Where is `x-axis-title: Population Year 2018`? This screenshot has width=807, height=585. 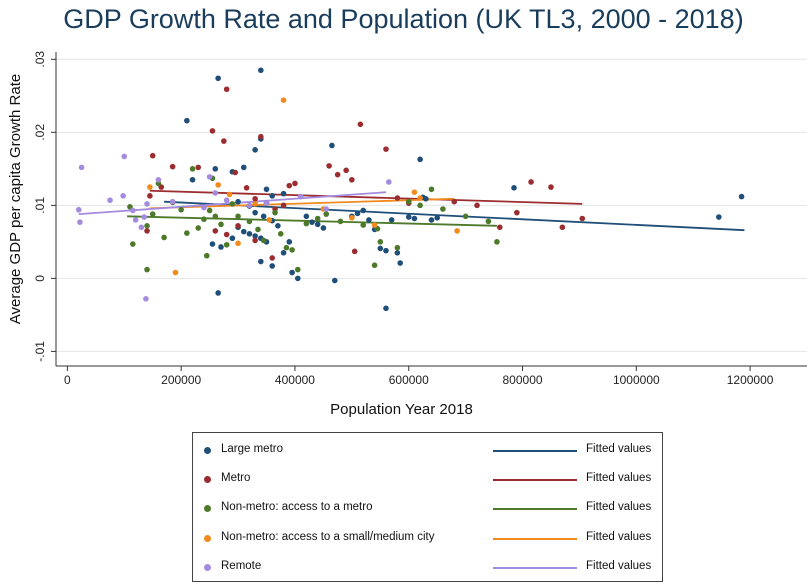 x-axis-title: Population Year 2018 is located at coordinates (401, 409).